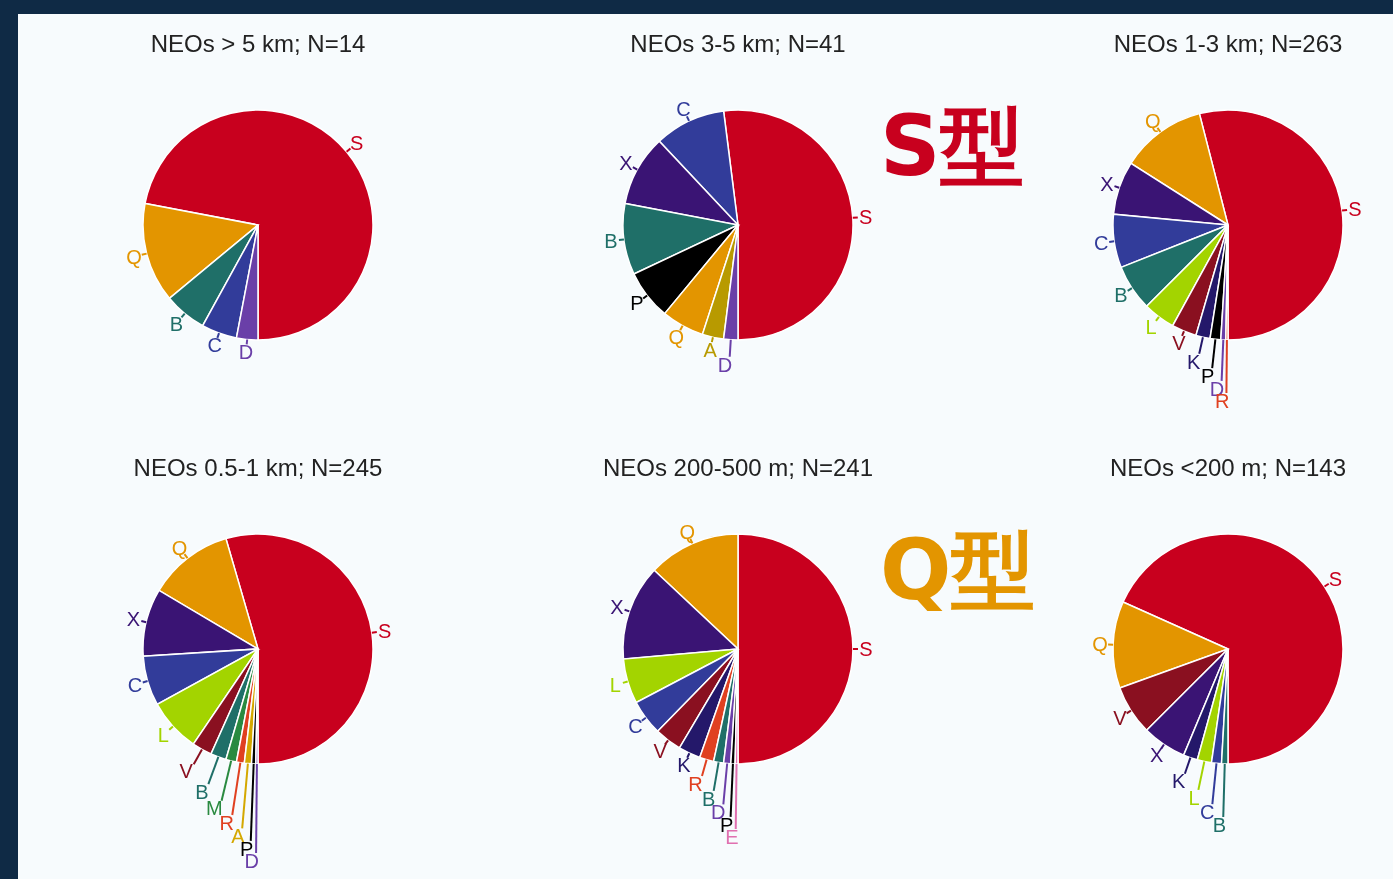 The image size is (1393, 879). Describe the element at coordinates (738, 44) in the screenshot. I see `chart-title: NEOs 3-5 km; N=41` at that location.